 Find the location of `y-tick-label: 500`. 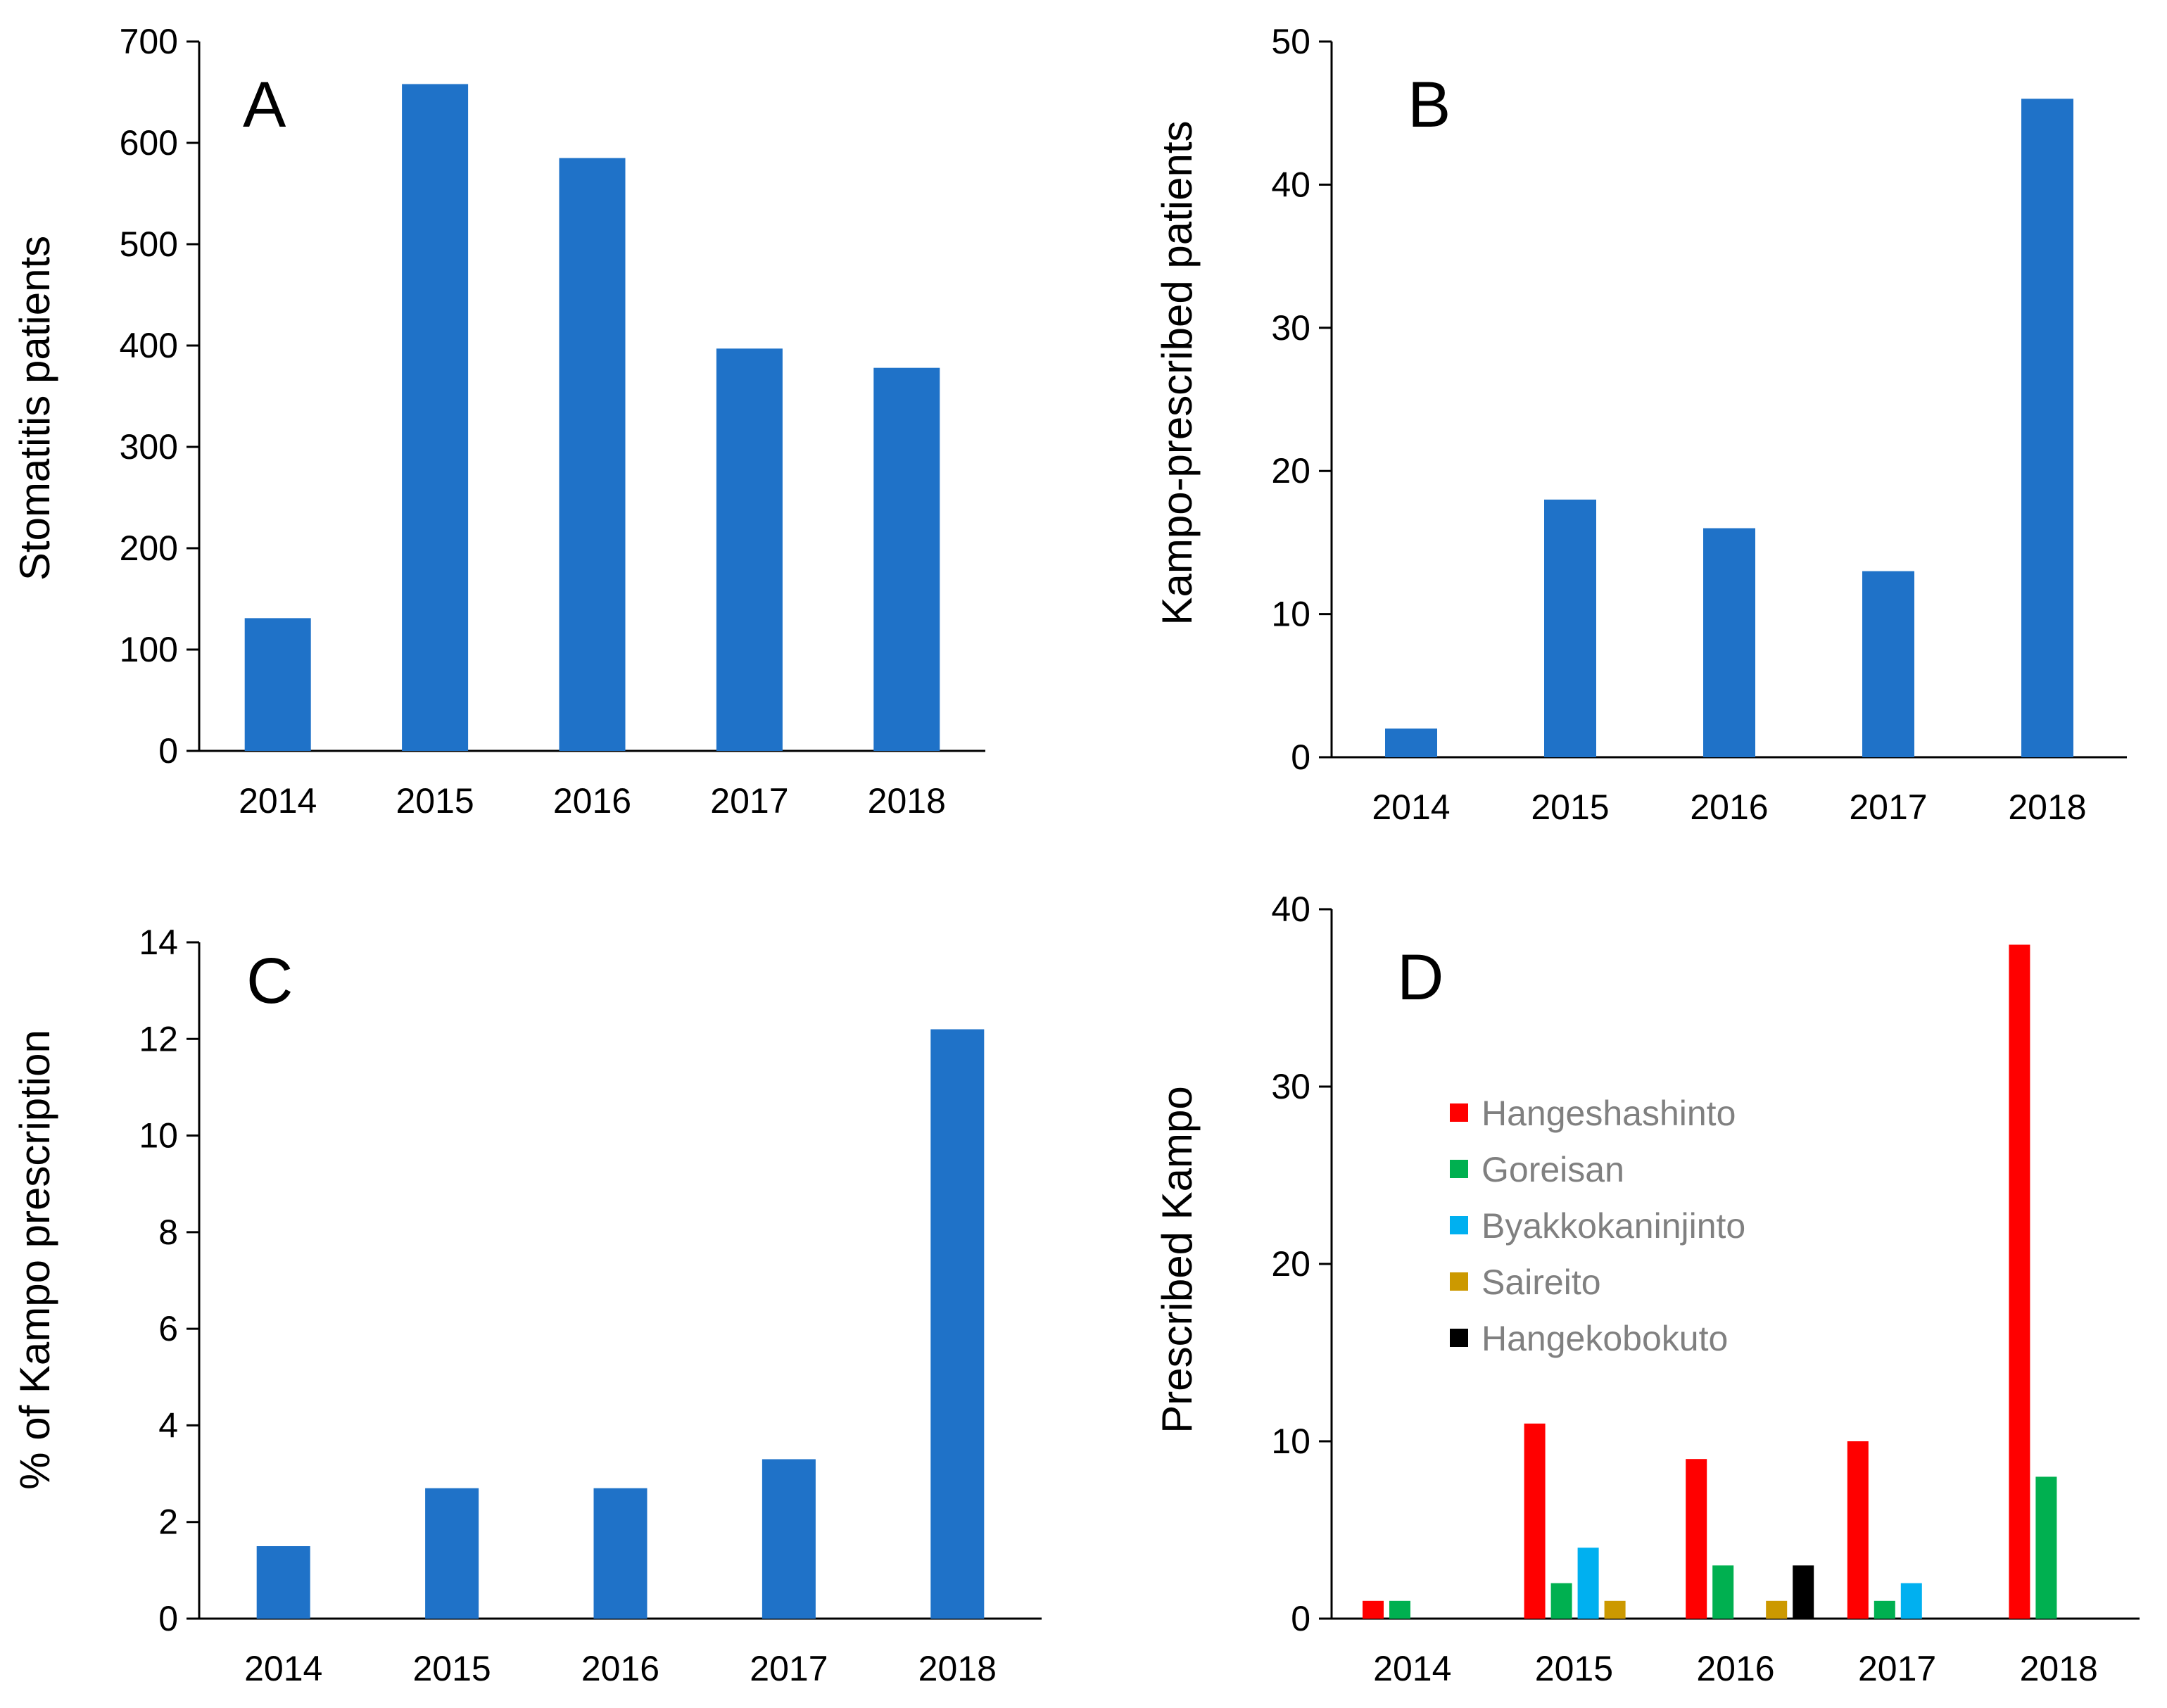

y-tick-label: 500 is located at coordinates (149, 244).